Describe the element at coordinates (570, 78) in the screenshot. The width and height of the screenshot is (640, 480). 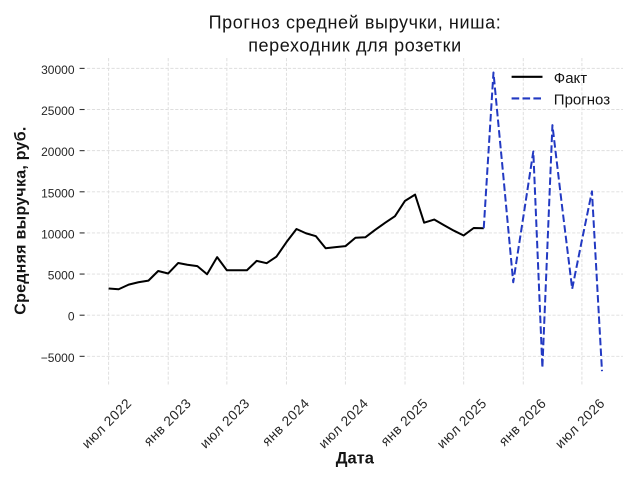
I see `svg-text: Факт` at that location.